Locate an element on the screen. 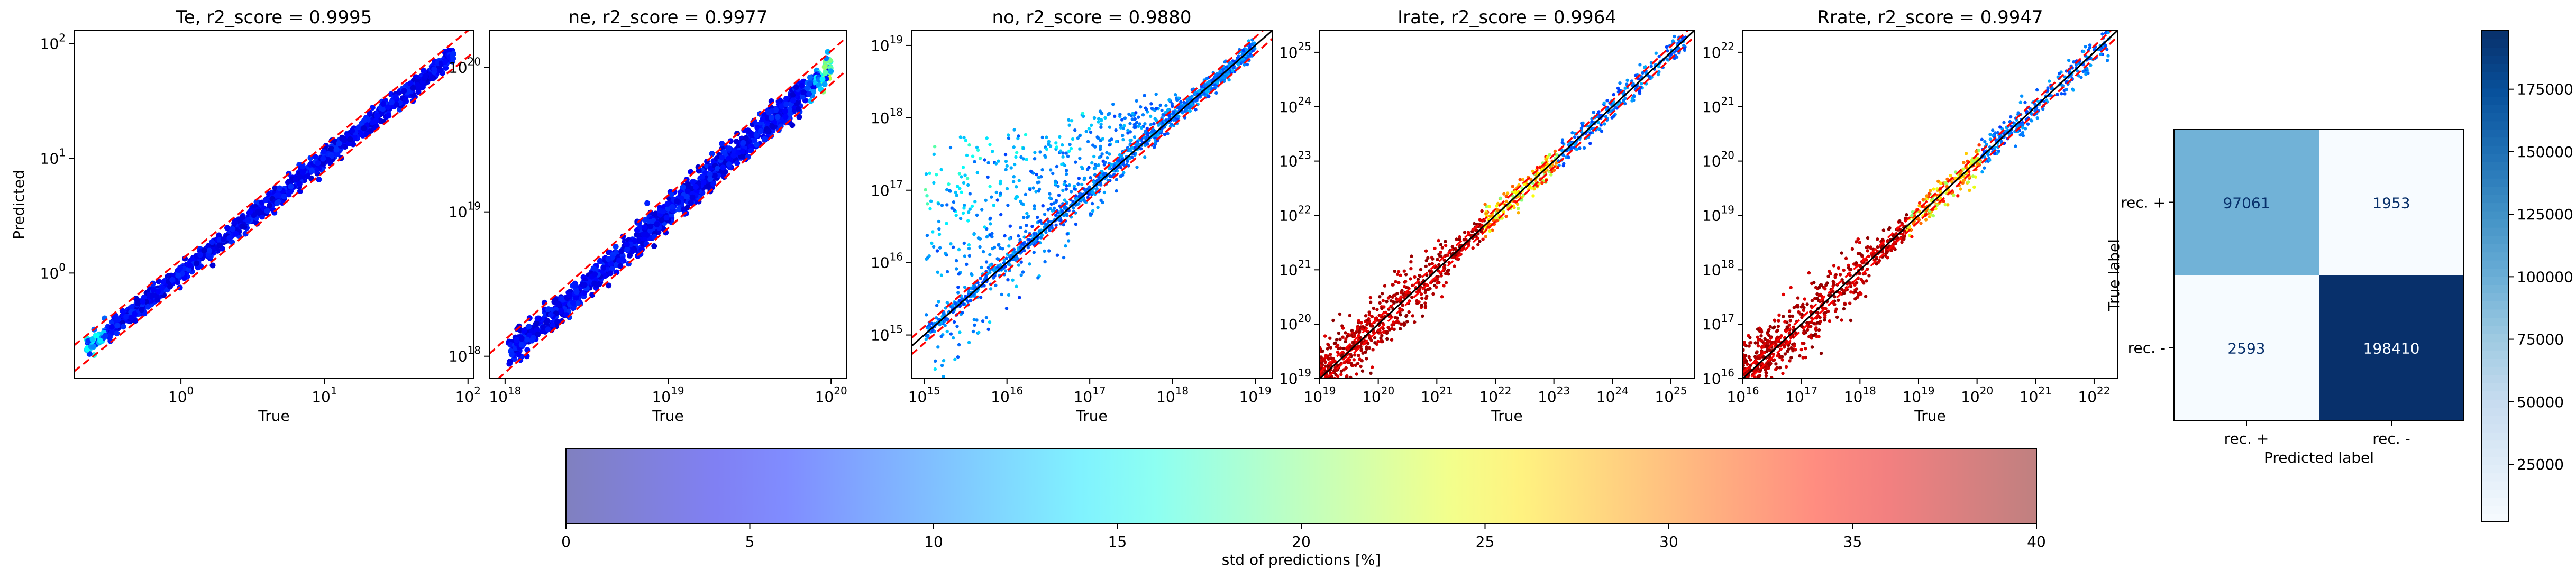 This screenshot has height=579, width=2576. x-tick-label: 1021 is located at coordinates (1437, 395).